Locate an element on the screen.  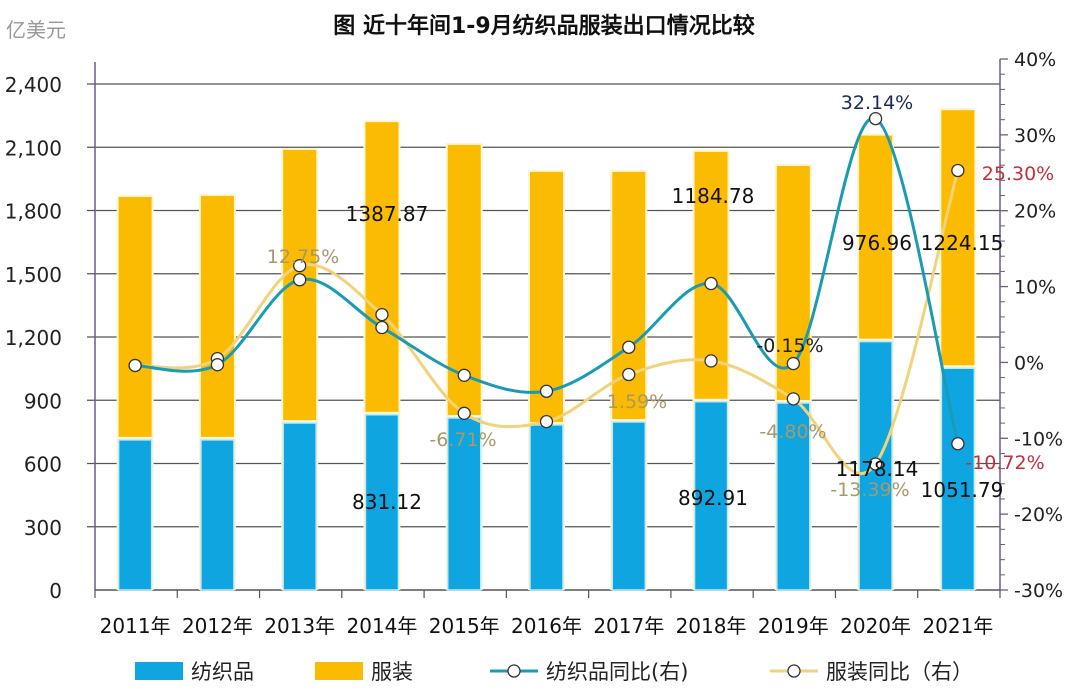
y-tick-label: 1,200 is located at coordinates (33, 338).